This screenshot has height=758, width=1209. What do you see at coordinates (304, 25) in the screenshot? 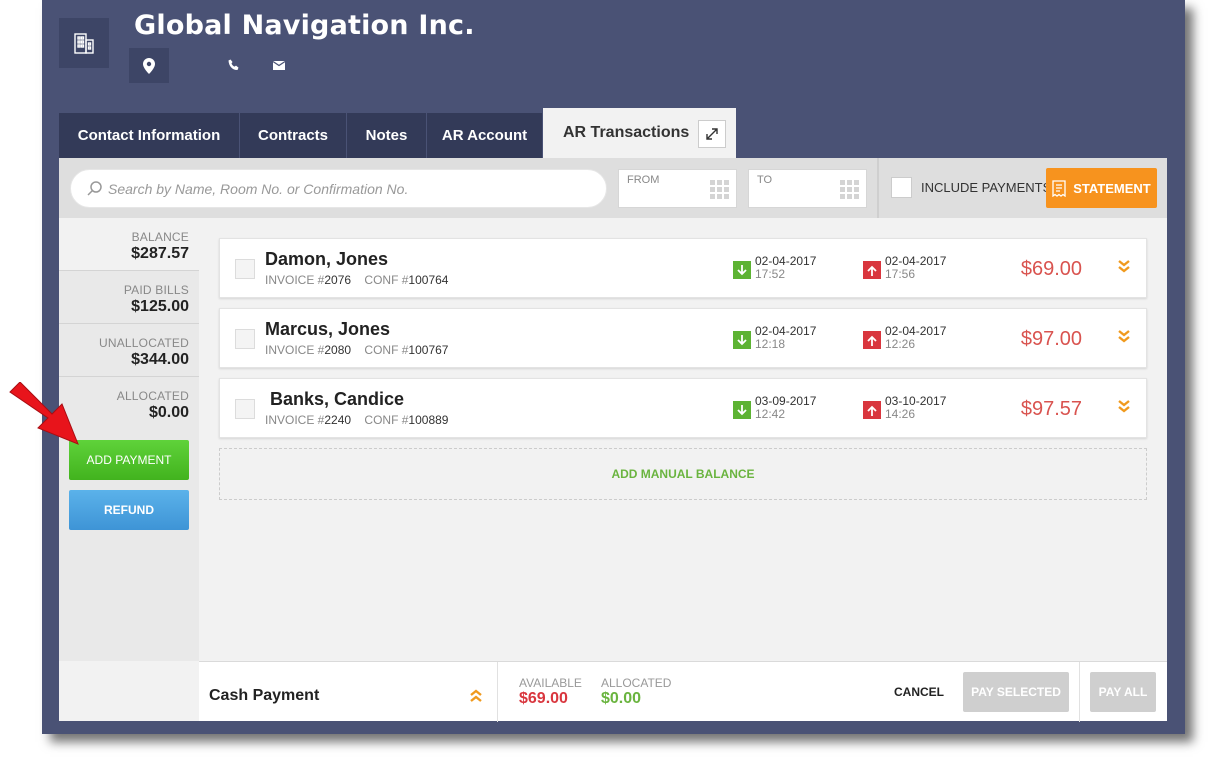
I see `company-name: Global Navigation Inc.` at bounding box center [304, 25].